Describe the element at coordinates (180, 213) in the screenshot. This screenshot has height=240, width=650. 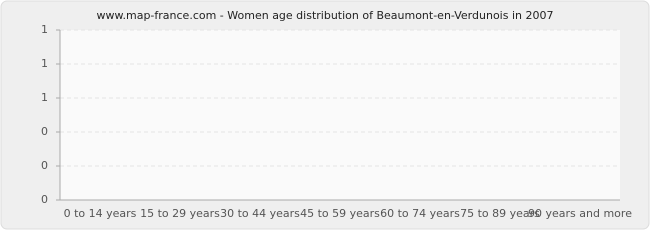
I see `x-tick-label: 15 to 29 years` at that location.